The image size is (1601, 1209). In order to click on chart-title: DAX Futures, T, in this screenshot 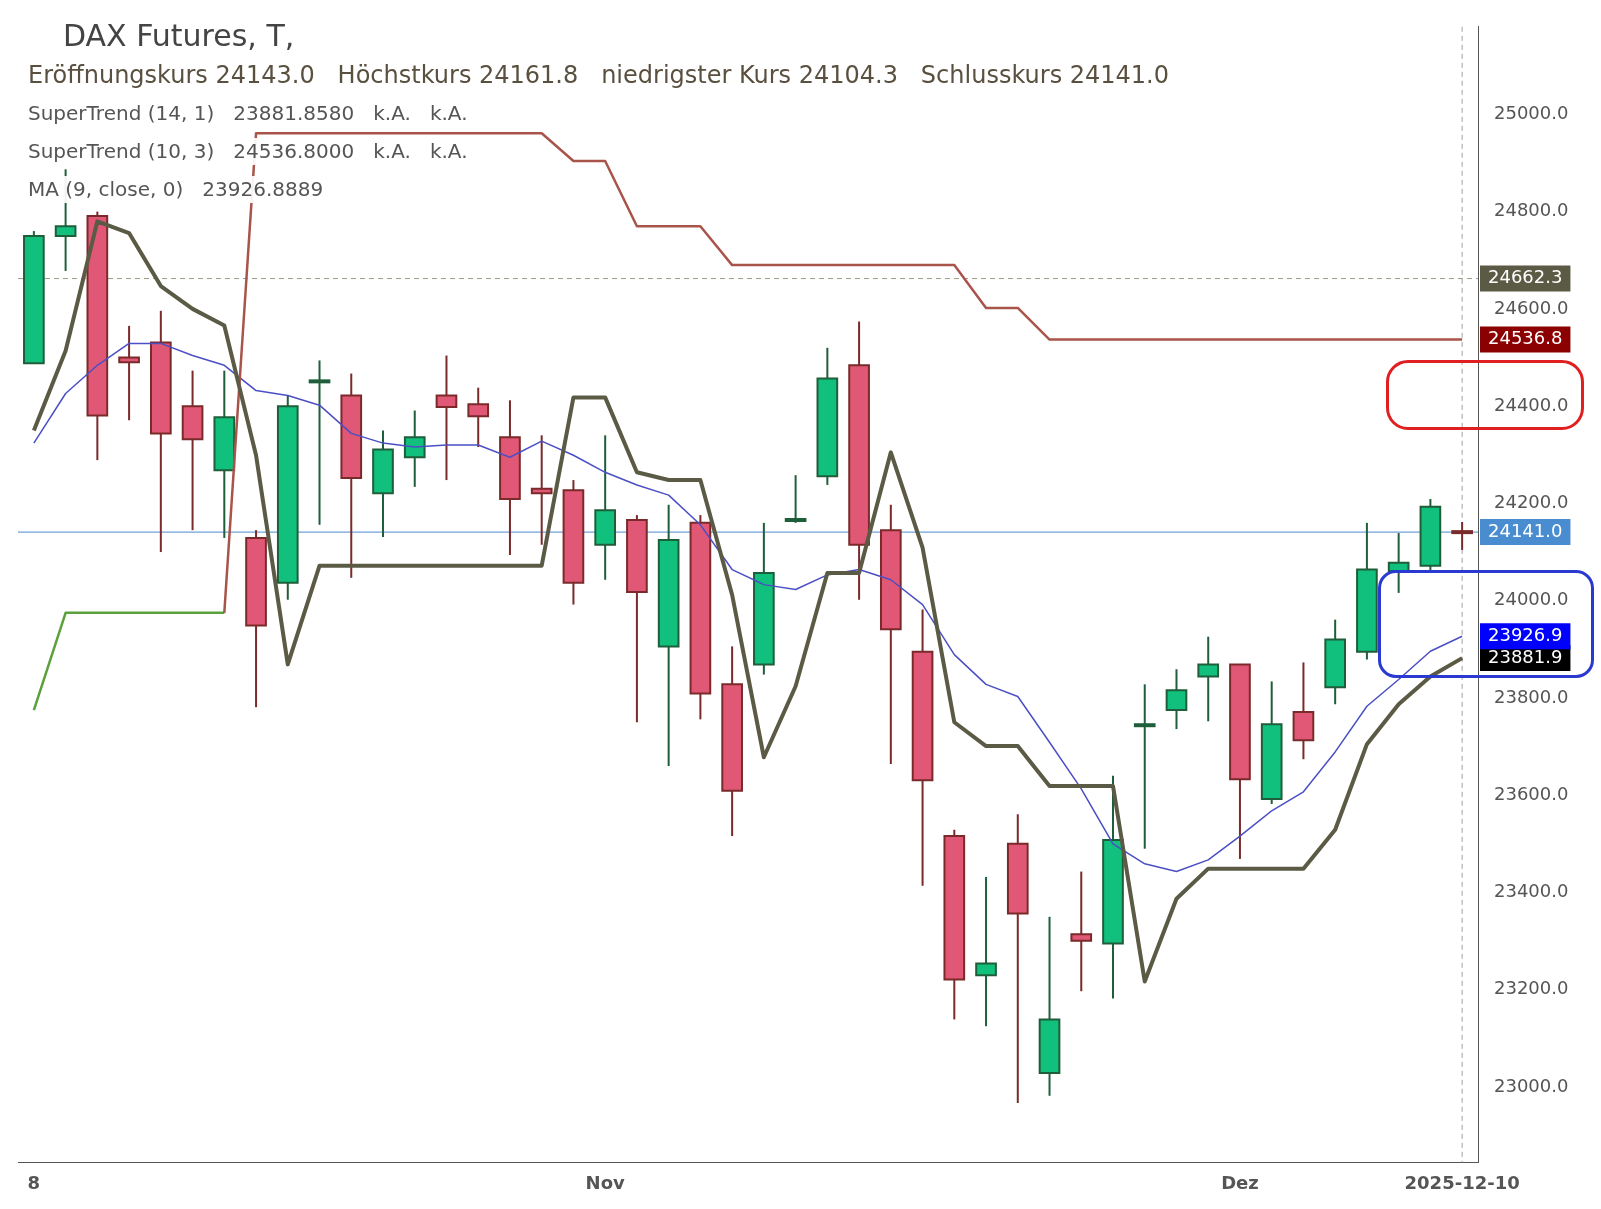, I will do `click(179, 35)`.